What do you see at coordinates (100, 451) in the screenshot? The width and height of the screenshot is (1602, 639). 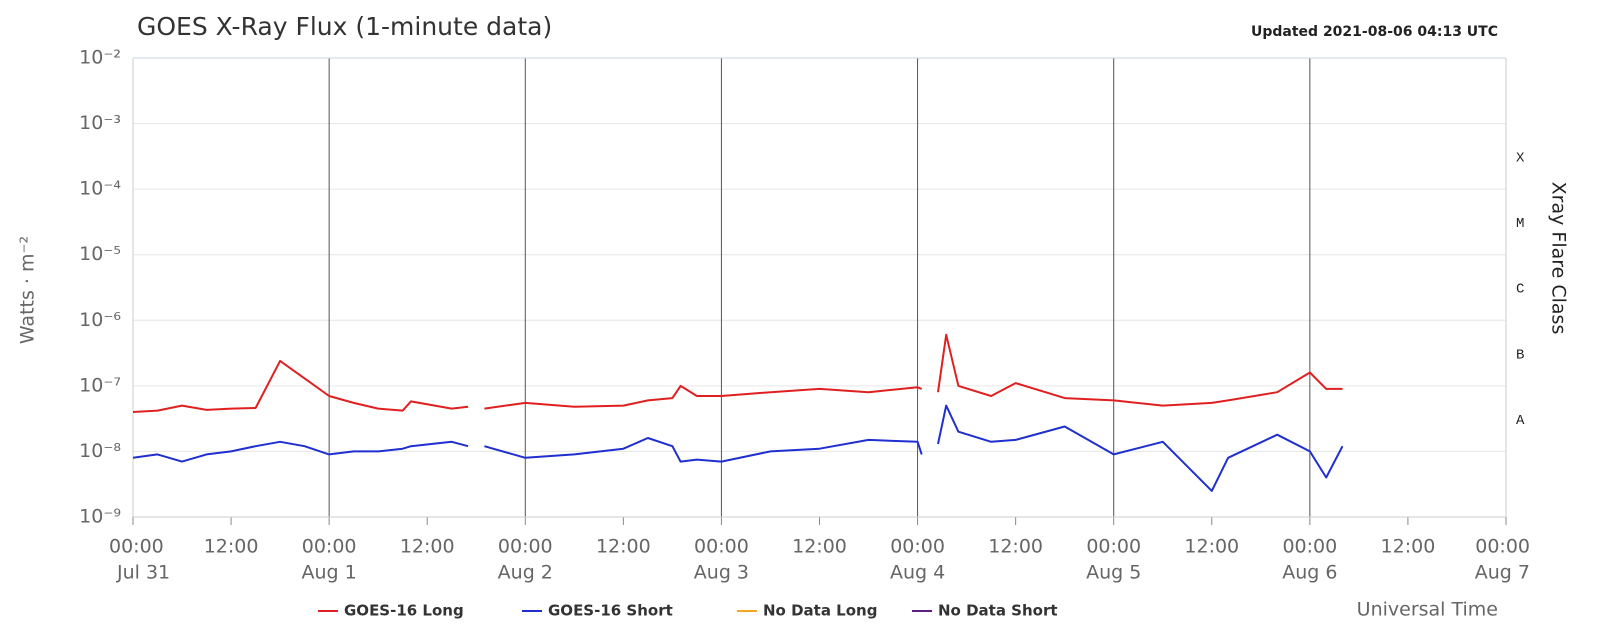 I see `y-tick-label: 10⁻⁸` at bounding box center [100, 451].